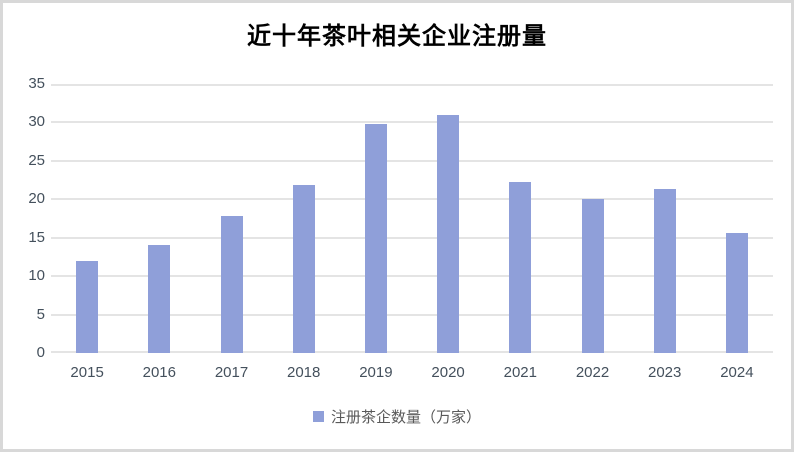 This screenshot has width=794, height=452. Describe the element at coordinates (36, 276) in the screenshot. I see `y-tick-label-10: 10` at that location.